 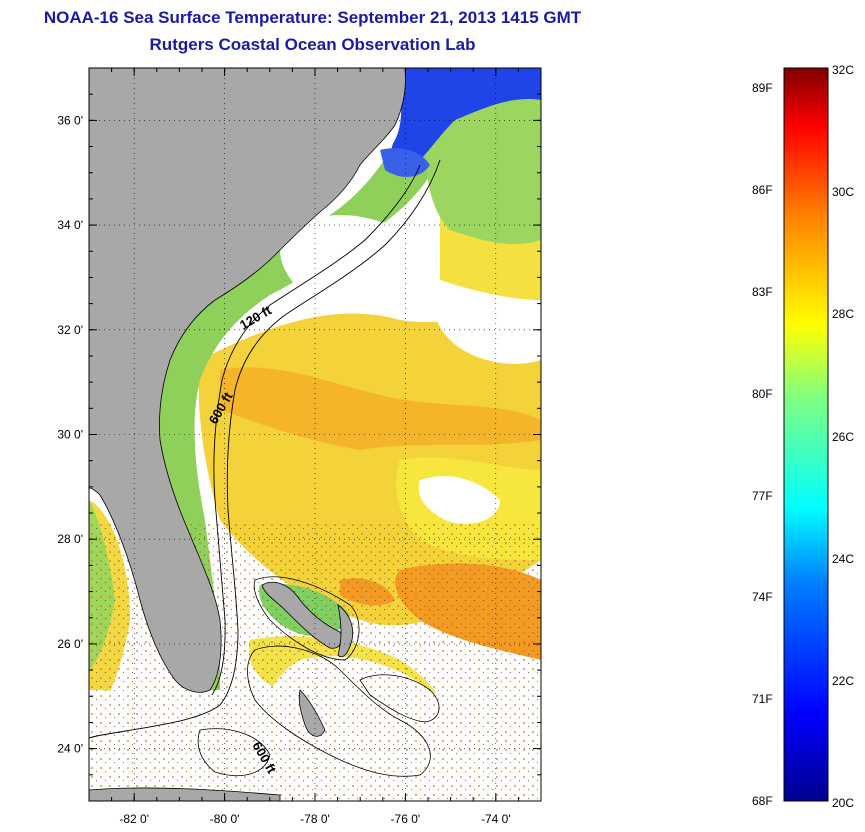 What do you see at coordinates (496, 819) in the screenshot?
I see `lon-tick-label: -74 0'` at bounding box center [496, 819].